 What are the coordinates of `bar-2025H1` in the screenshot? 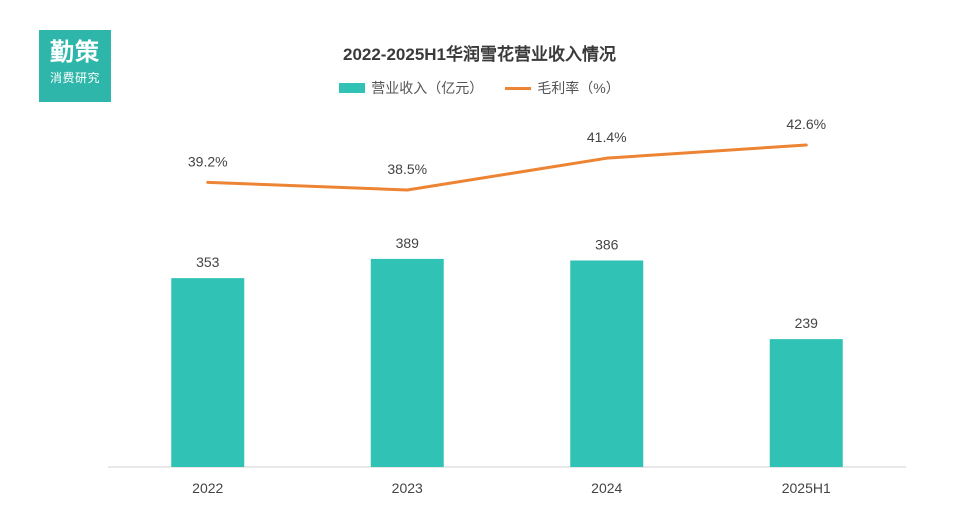 It's located at (806, 403).